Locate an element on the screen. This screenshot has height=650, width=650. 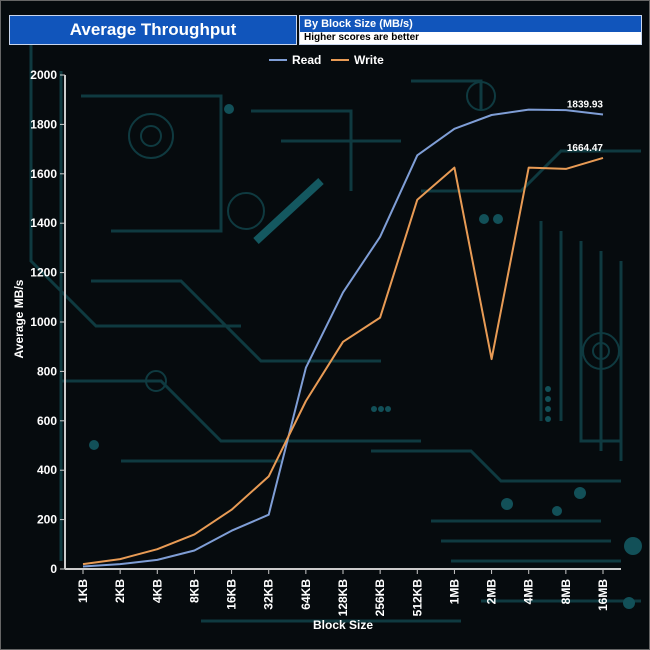
data-labels: 1839.93 1664.47 is located at coordinates (585, 127).